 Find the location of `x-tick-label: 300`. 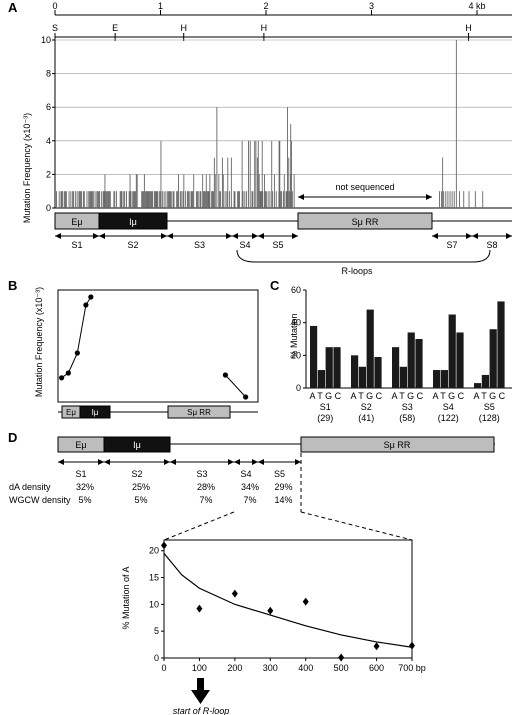

x-tick-label: 300 is located at coordinates (270, 668).